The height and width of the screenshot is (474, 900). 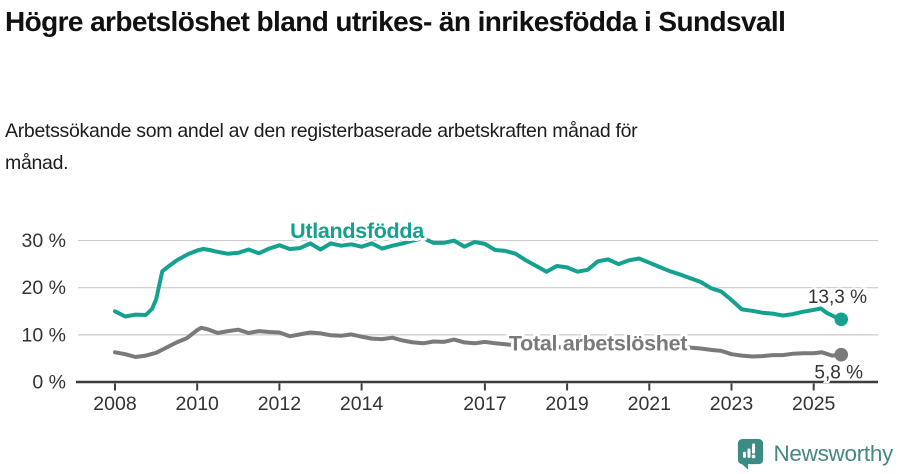 What do you see at coordinates (357, 231) in the screenshot?
I see `series-label: Utlandsfödda` at bounding box center [357, 231].